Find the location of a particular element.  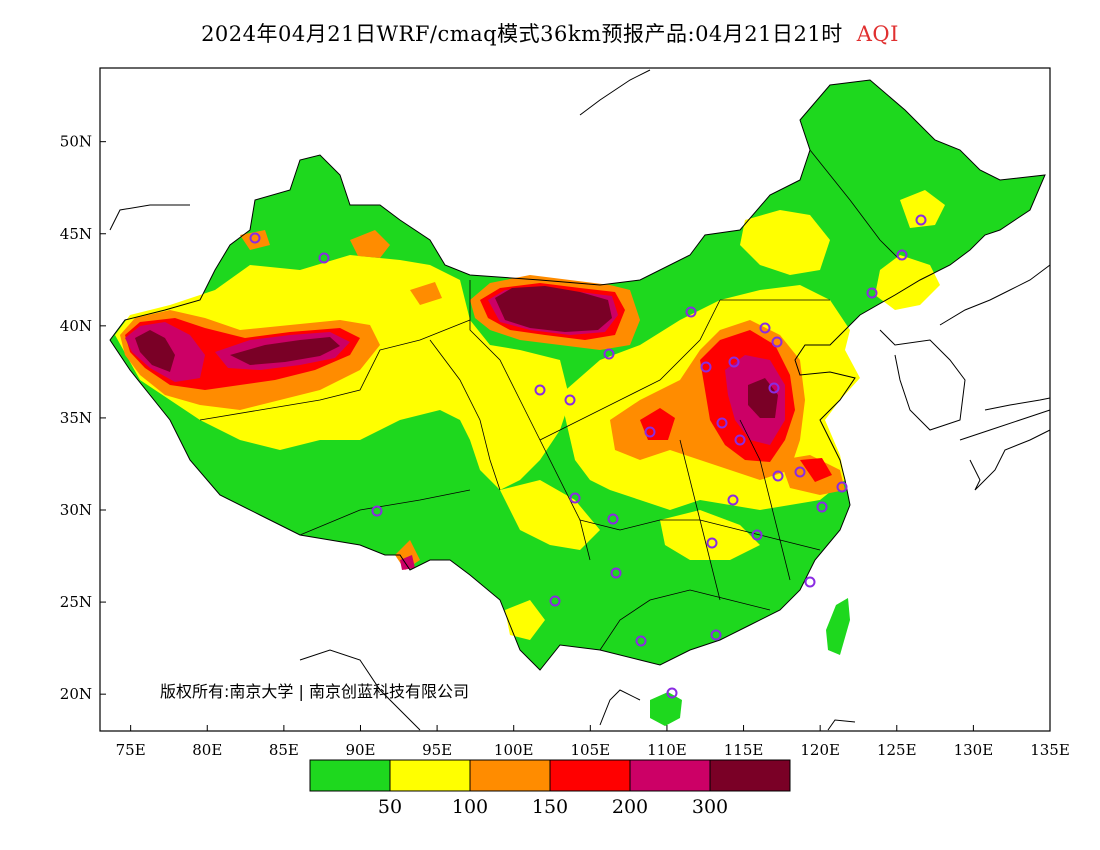

region-hazardous is located at coordinates (456, 352).